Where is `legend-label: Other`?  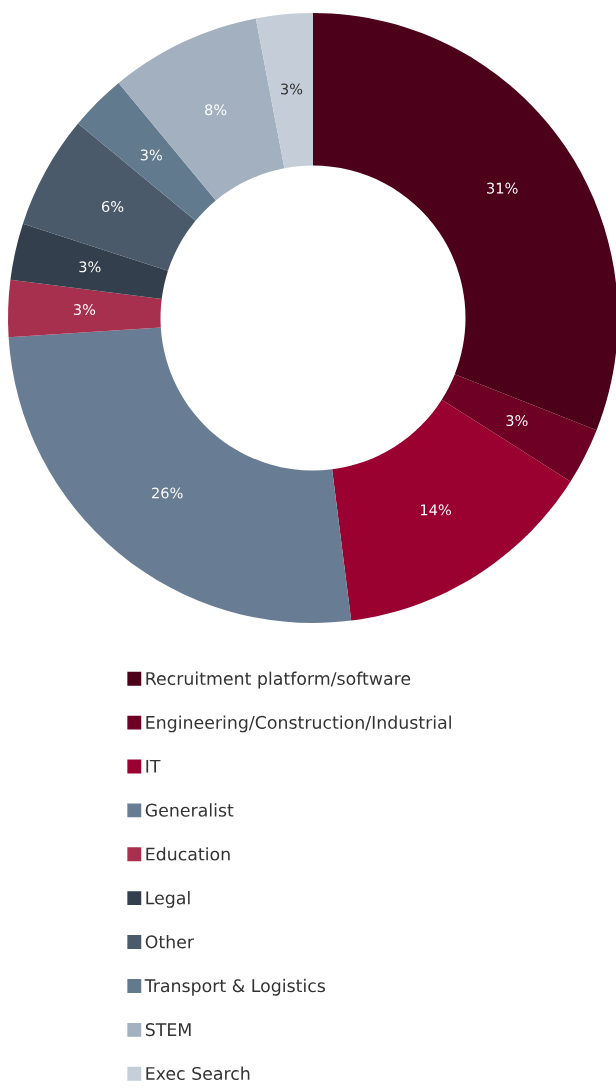
legend-label: Other is located at coordinates (170, 941).